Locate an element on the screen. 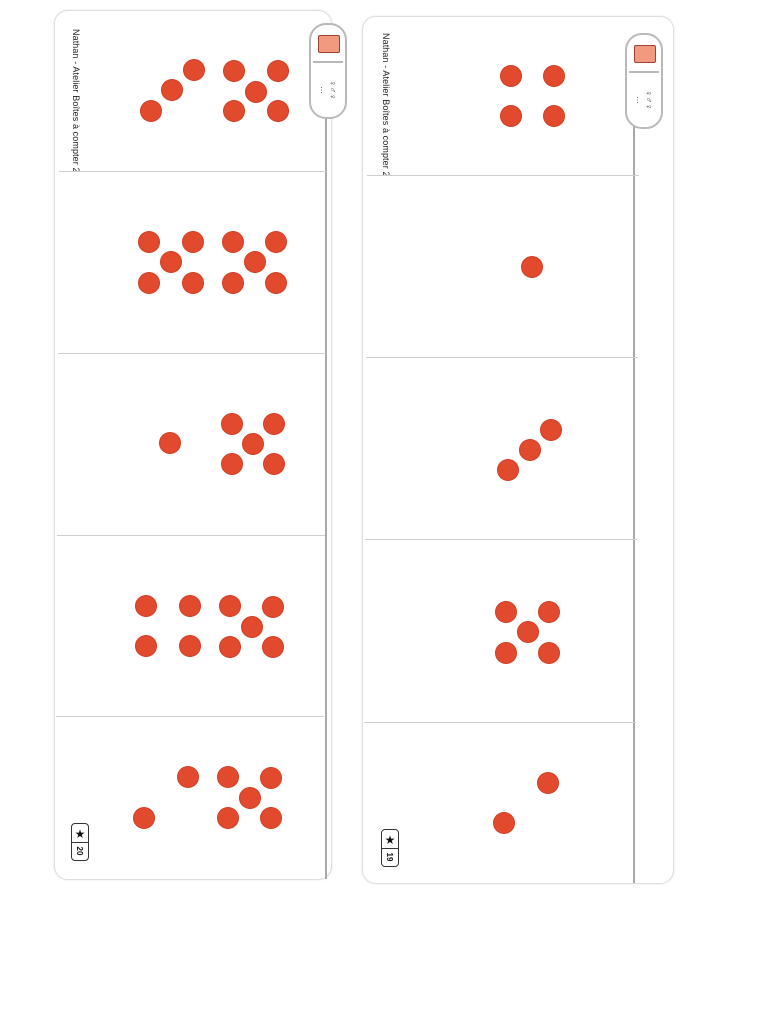 The image size is (768, 1024). page-number: 20 is located at coordinates (80, 851).